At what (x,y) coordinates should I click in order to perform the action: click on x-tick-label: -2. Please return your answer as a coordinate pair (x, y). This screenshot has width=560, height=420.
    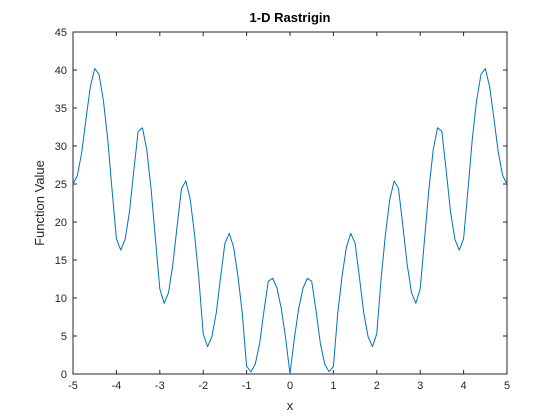
    Looking at the image, I should click on (203, 386).